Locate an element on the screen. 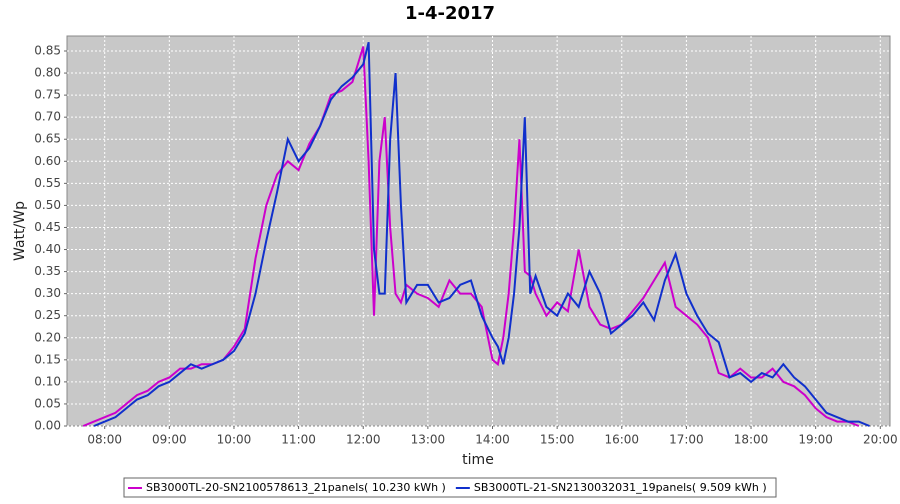  y-tick-label: 0.10 is located at coordinates (47, 381).